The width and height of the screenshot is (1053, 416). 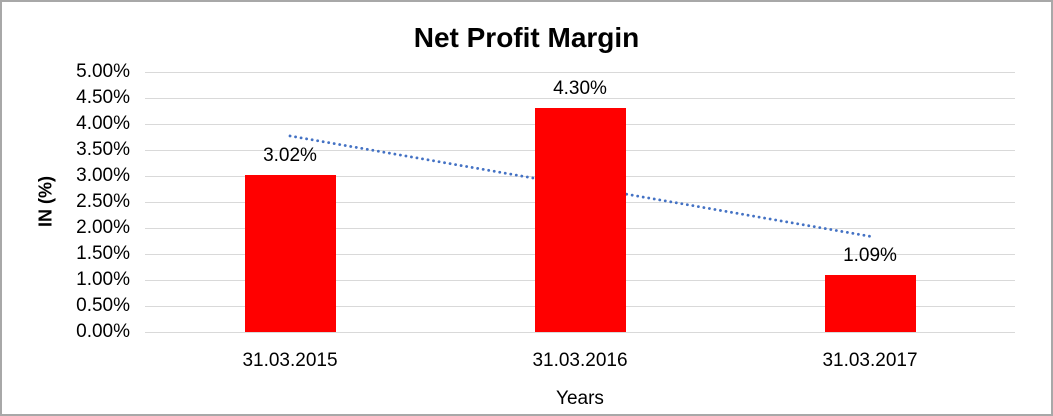 I want to click on x-tick-label: 31.03.2015, so click(x=290, y=360).